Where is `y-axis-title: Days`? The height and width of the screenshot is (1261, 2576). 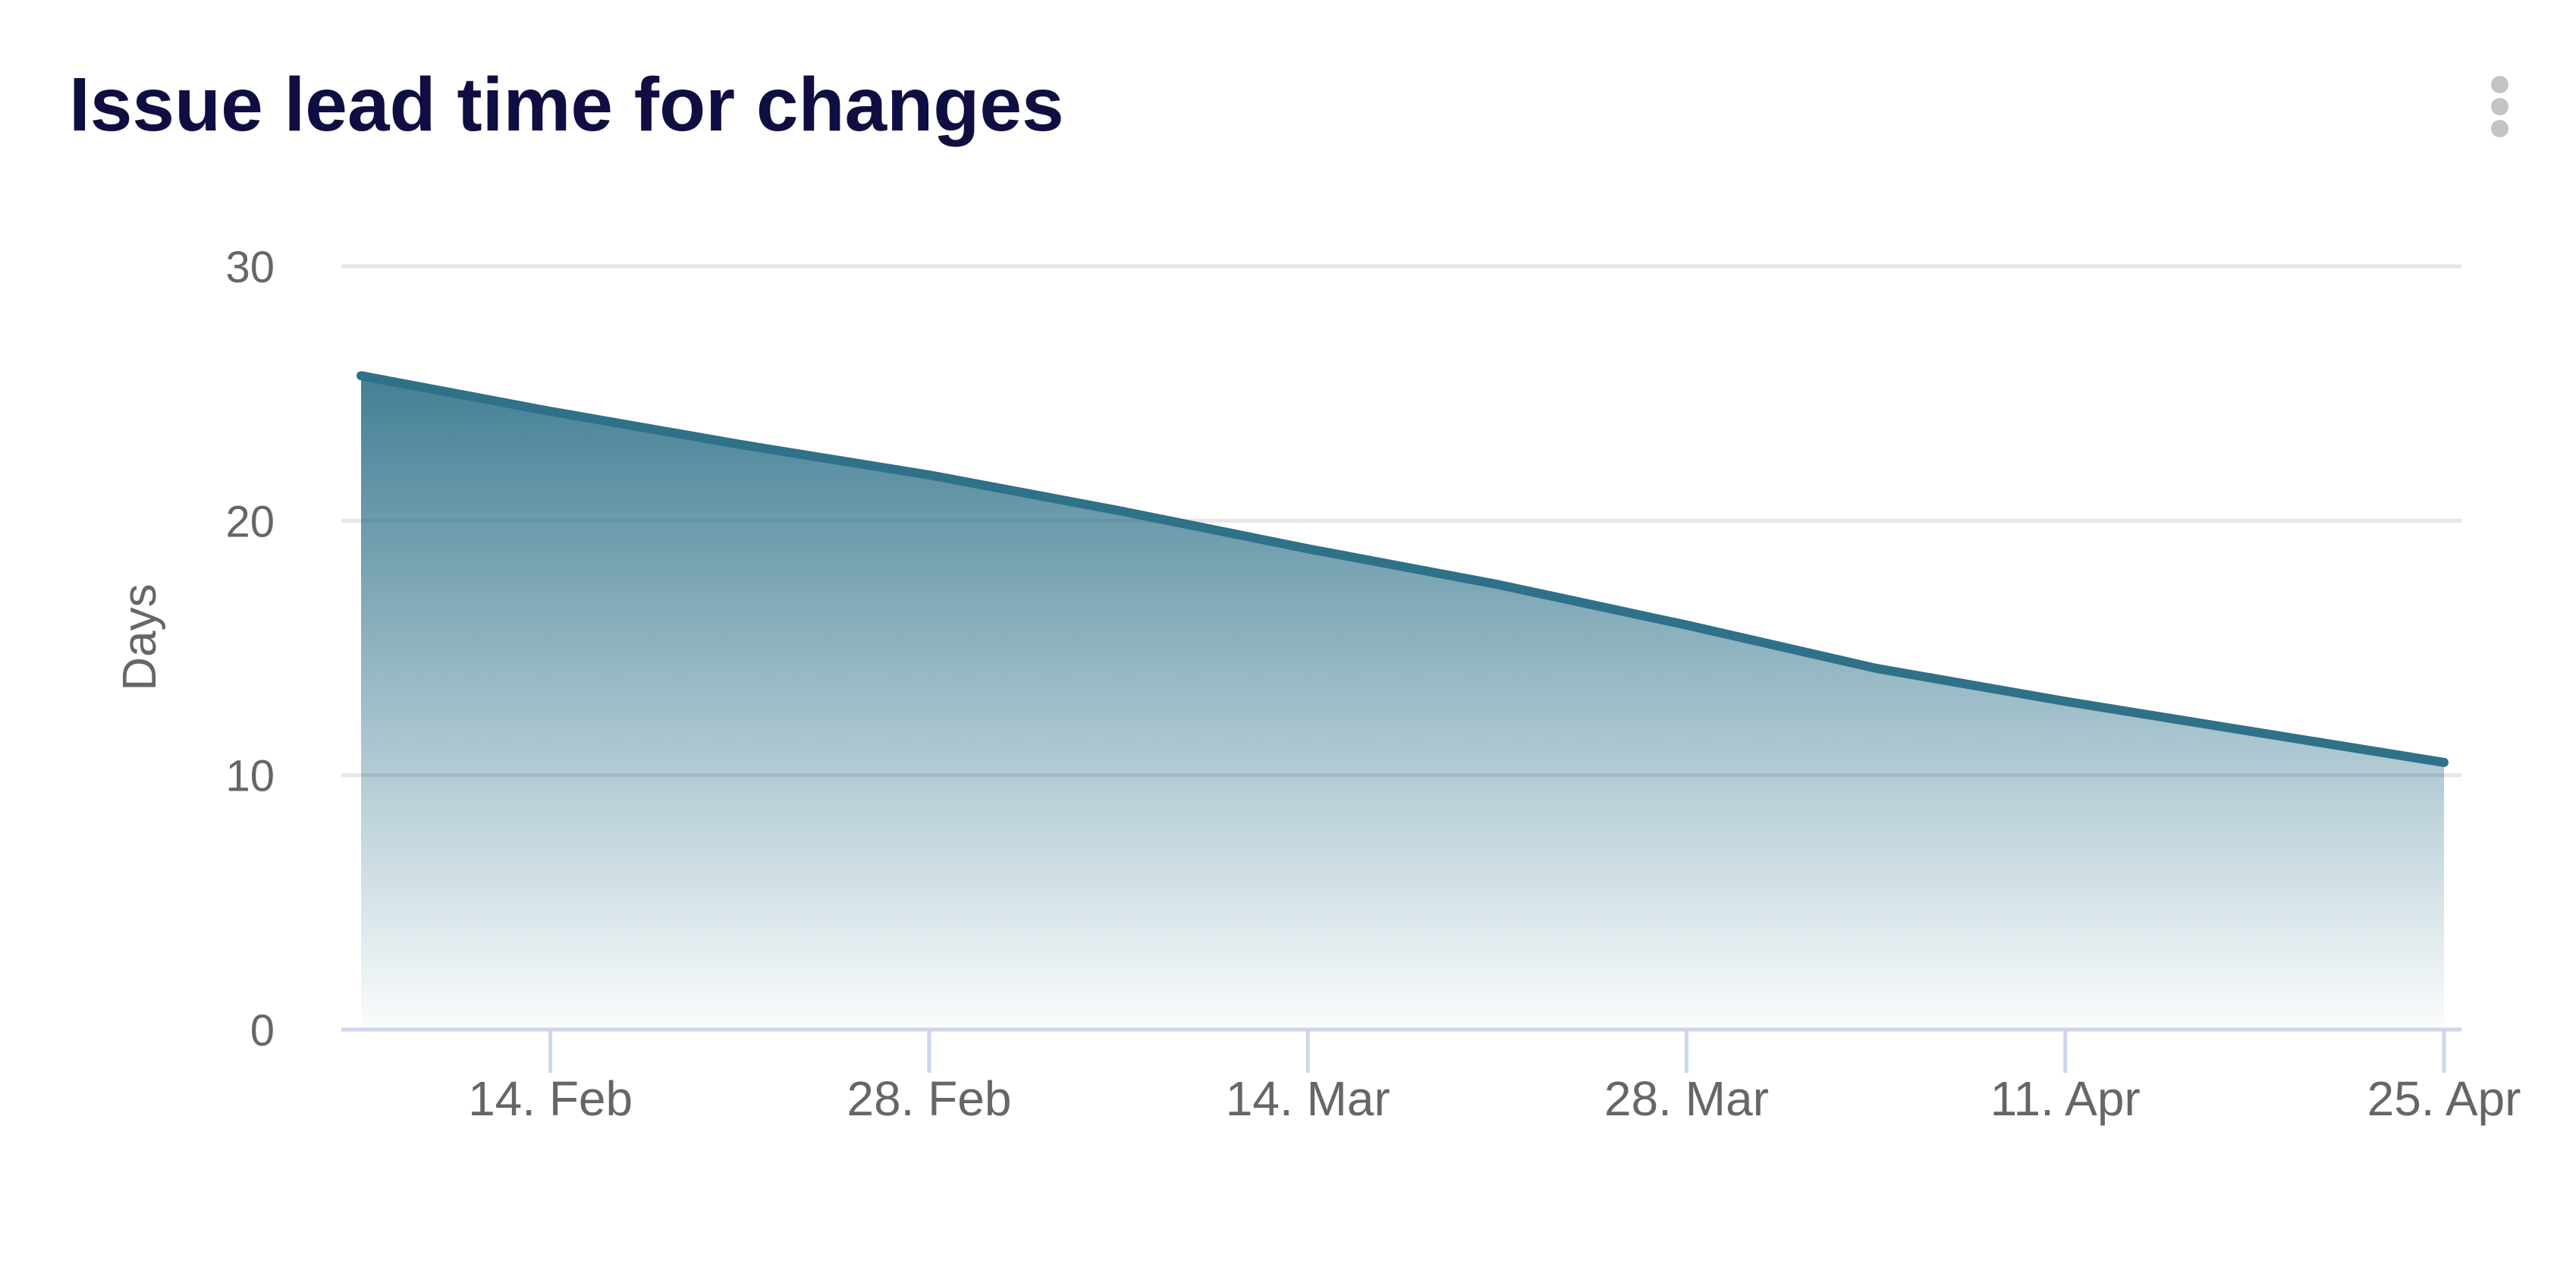 y-axis-title: Days is located at coordinates (140, 636).